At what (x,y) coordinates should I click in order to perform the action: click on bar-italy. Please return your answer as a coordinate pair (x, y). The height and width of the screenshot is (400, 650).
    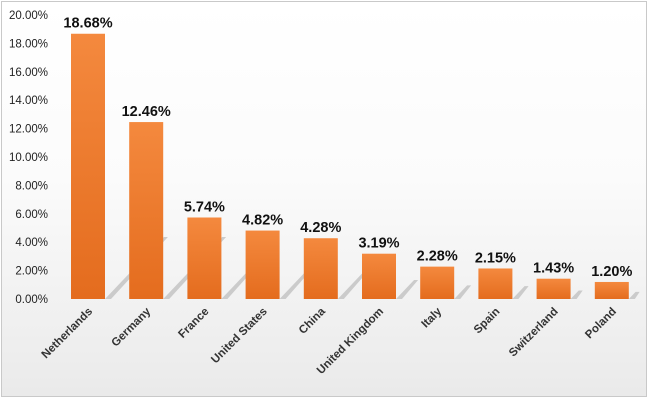
    Looking at the image, I should click on (437, 282).